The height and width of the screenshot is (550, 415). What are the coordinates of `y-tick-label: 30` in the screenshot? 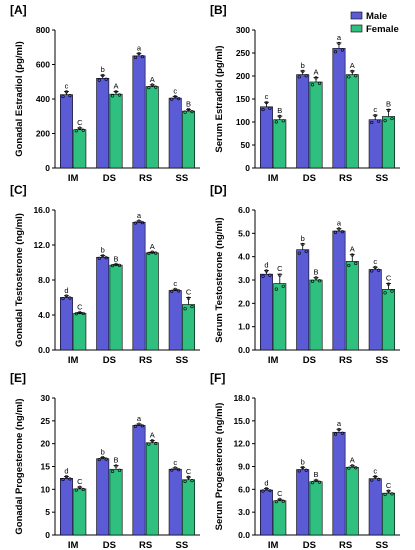 It's located at (46, 398).